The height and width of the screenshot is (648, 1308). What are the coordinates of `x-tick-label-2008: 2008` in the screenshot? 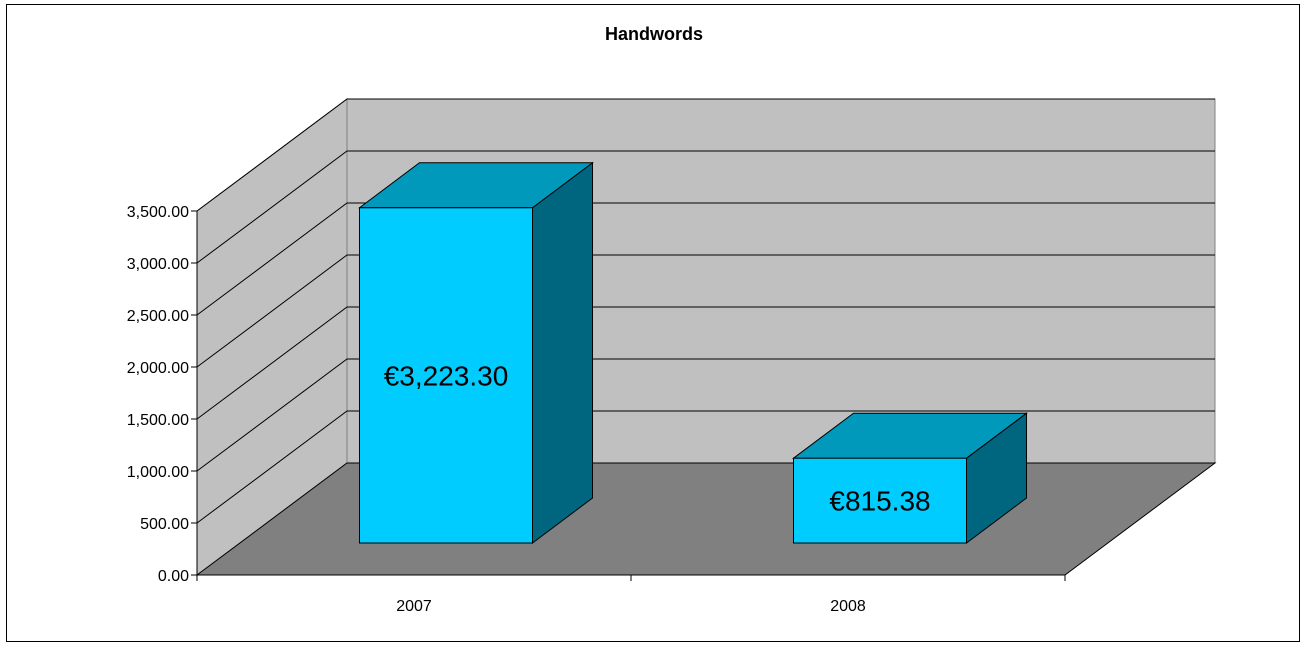 It's located at (848, 606).